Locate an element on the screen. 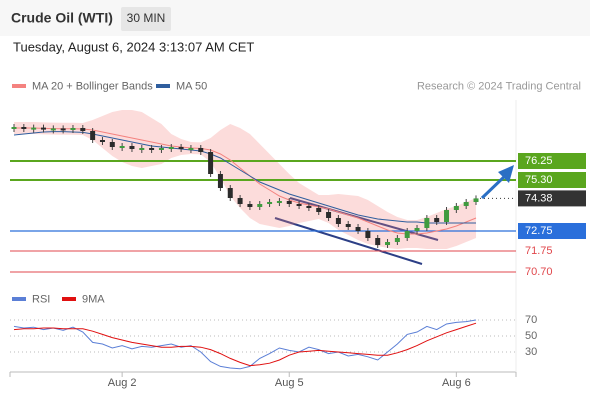 Image resolution: width=590 pixels, height=400 pixels. legend-label: MA 20 + Bollinger Bands is located at coordinates (92, 86).